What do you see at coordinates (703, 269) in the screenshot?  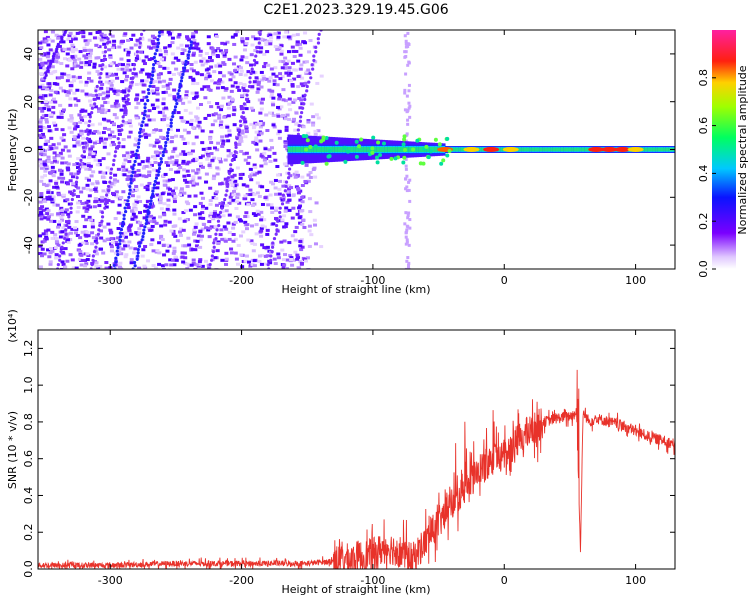 I see `colorbar-tick-label: 0.0` at bounding box center [703, 269].